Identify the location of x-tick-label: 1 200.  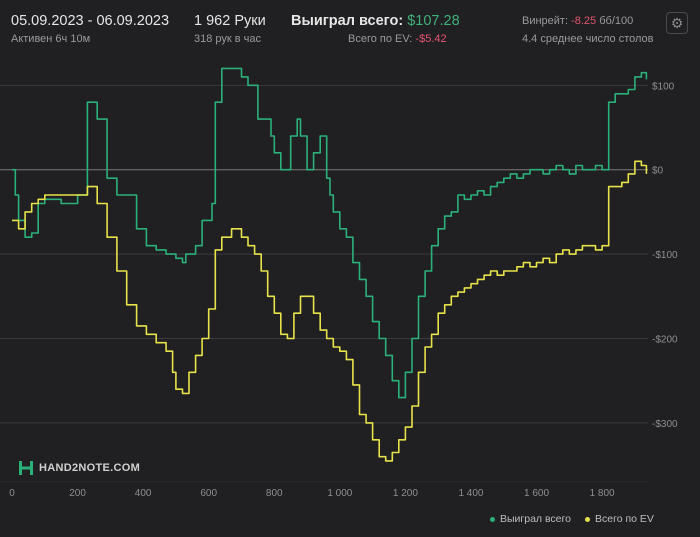
(405, 493).